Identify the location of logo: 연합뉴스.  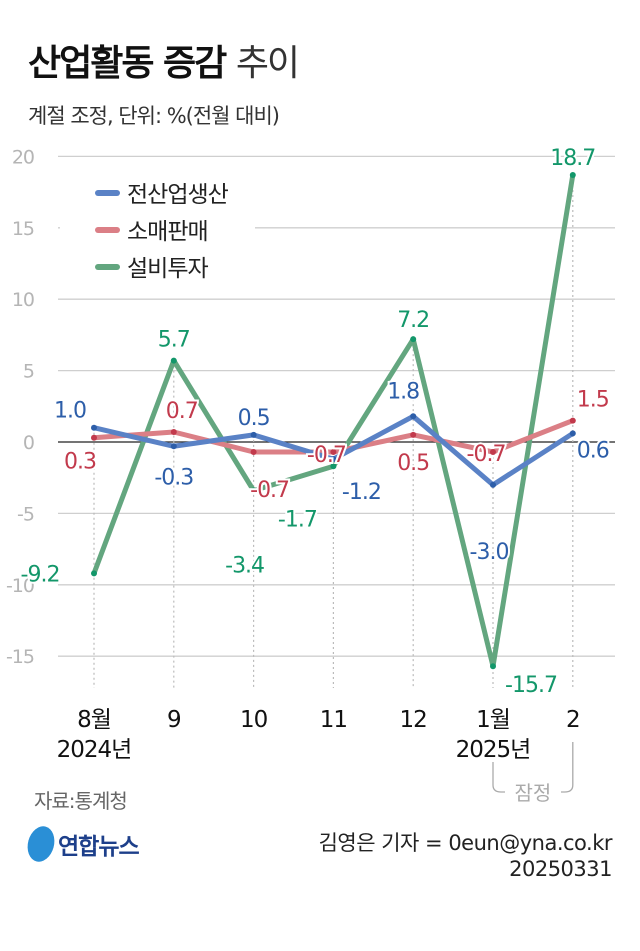
(81, 844).